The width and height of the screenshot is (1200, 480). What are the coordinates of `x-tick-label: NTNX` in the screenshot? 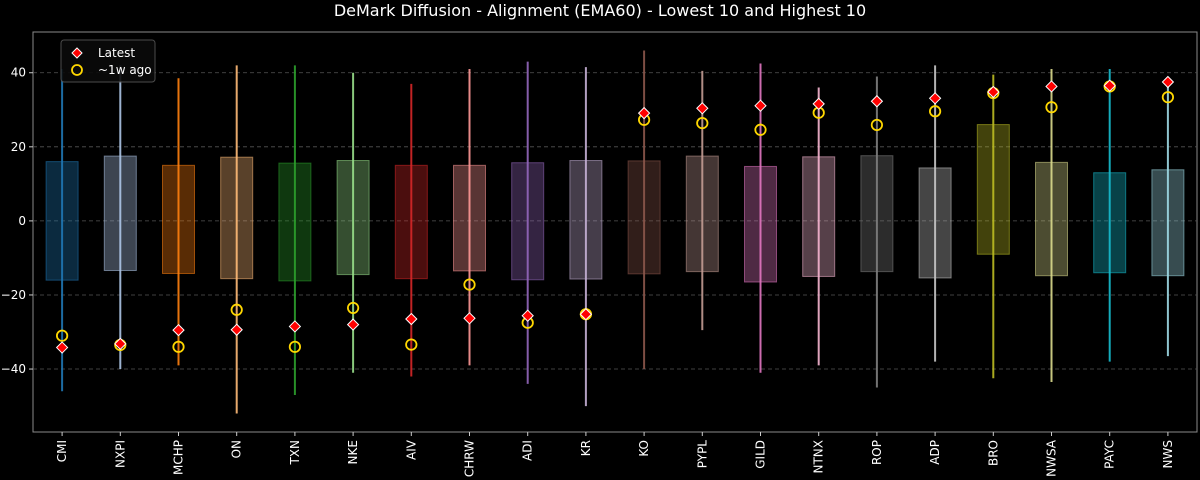 It's located at (819, 457).